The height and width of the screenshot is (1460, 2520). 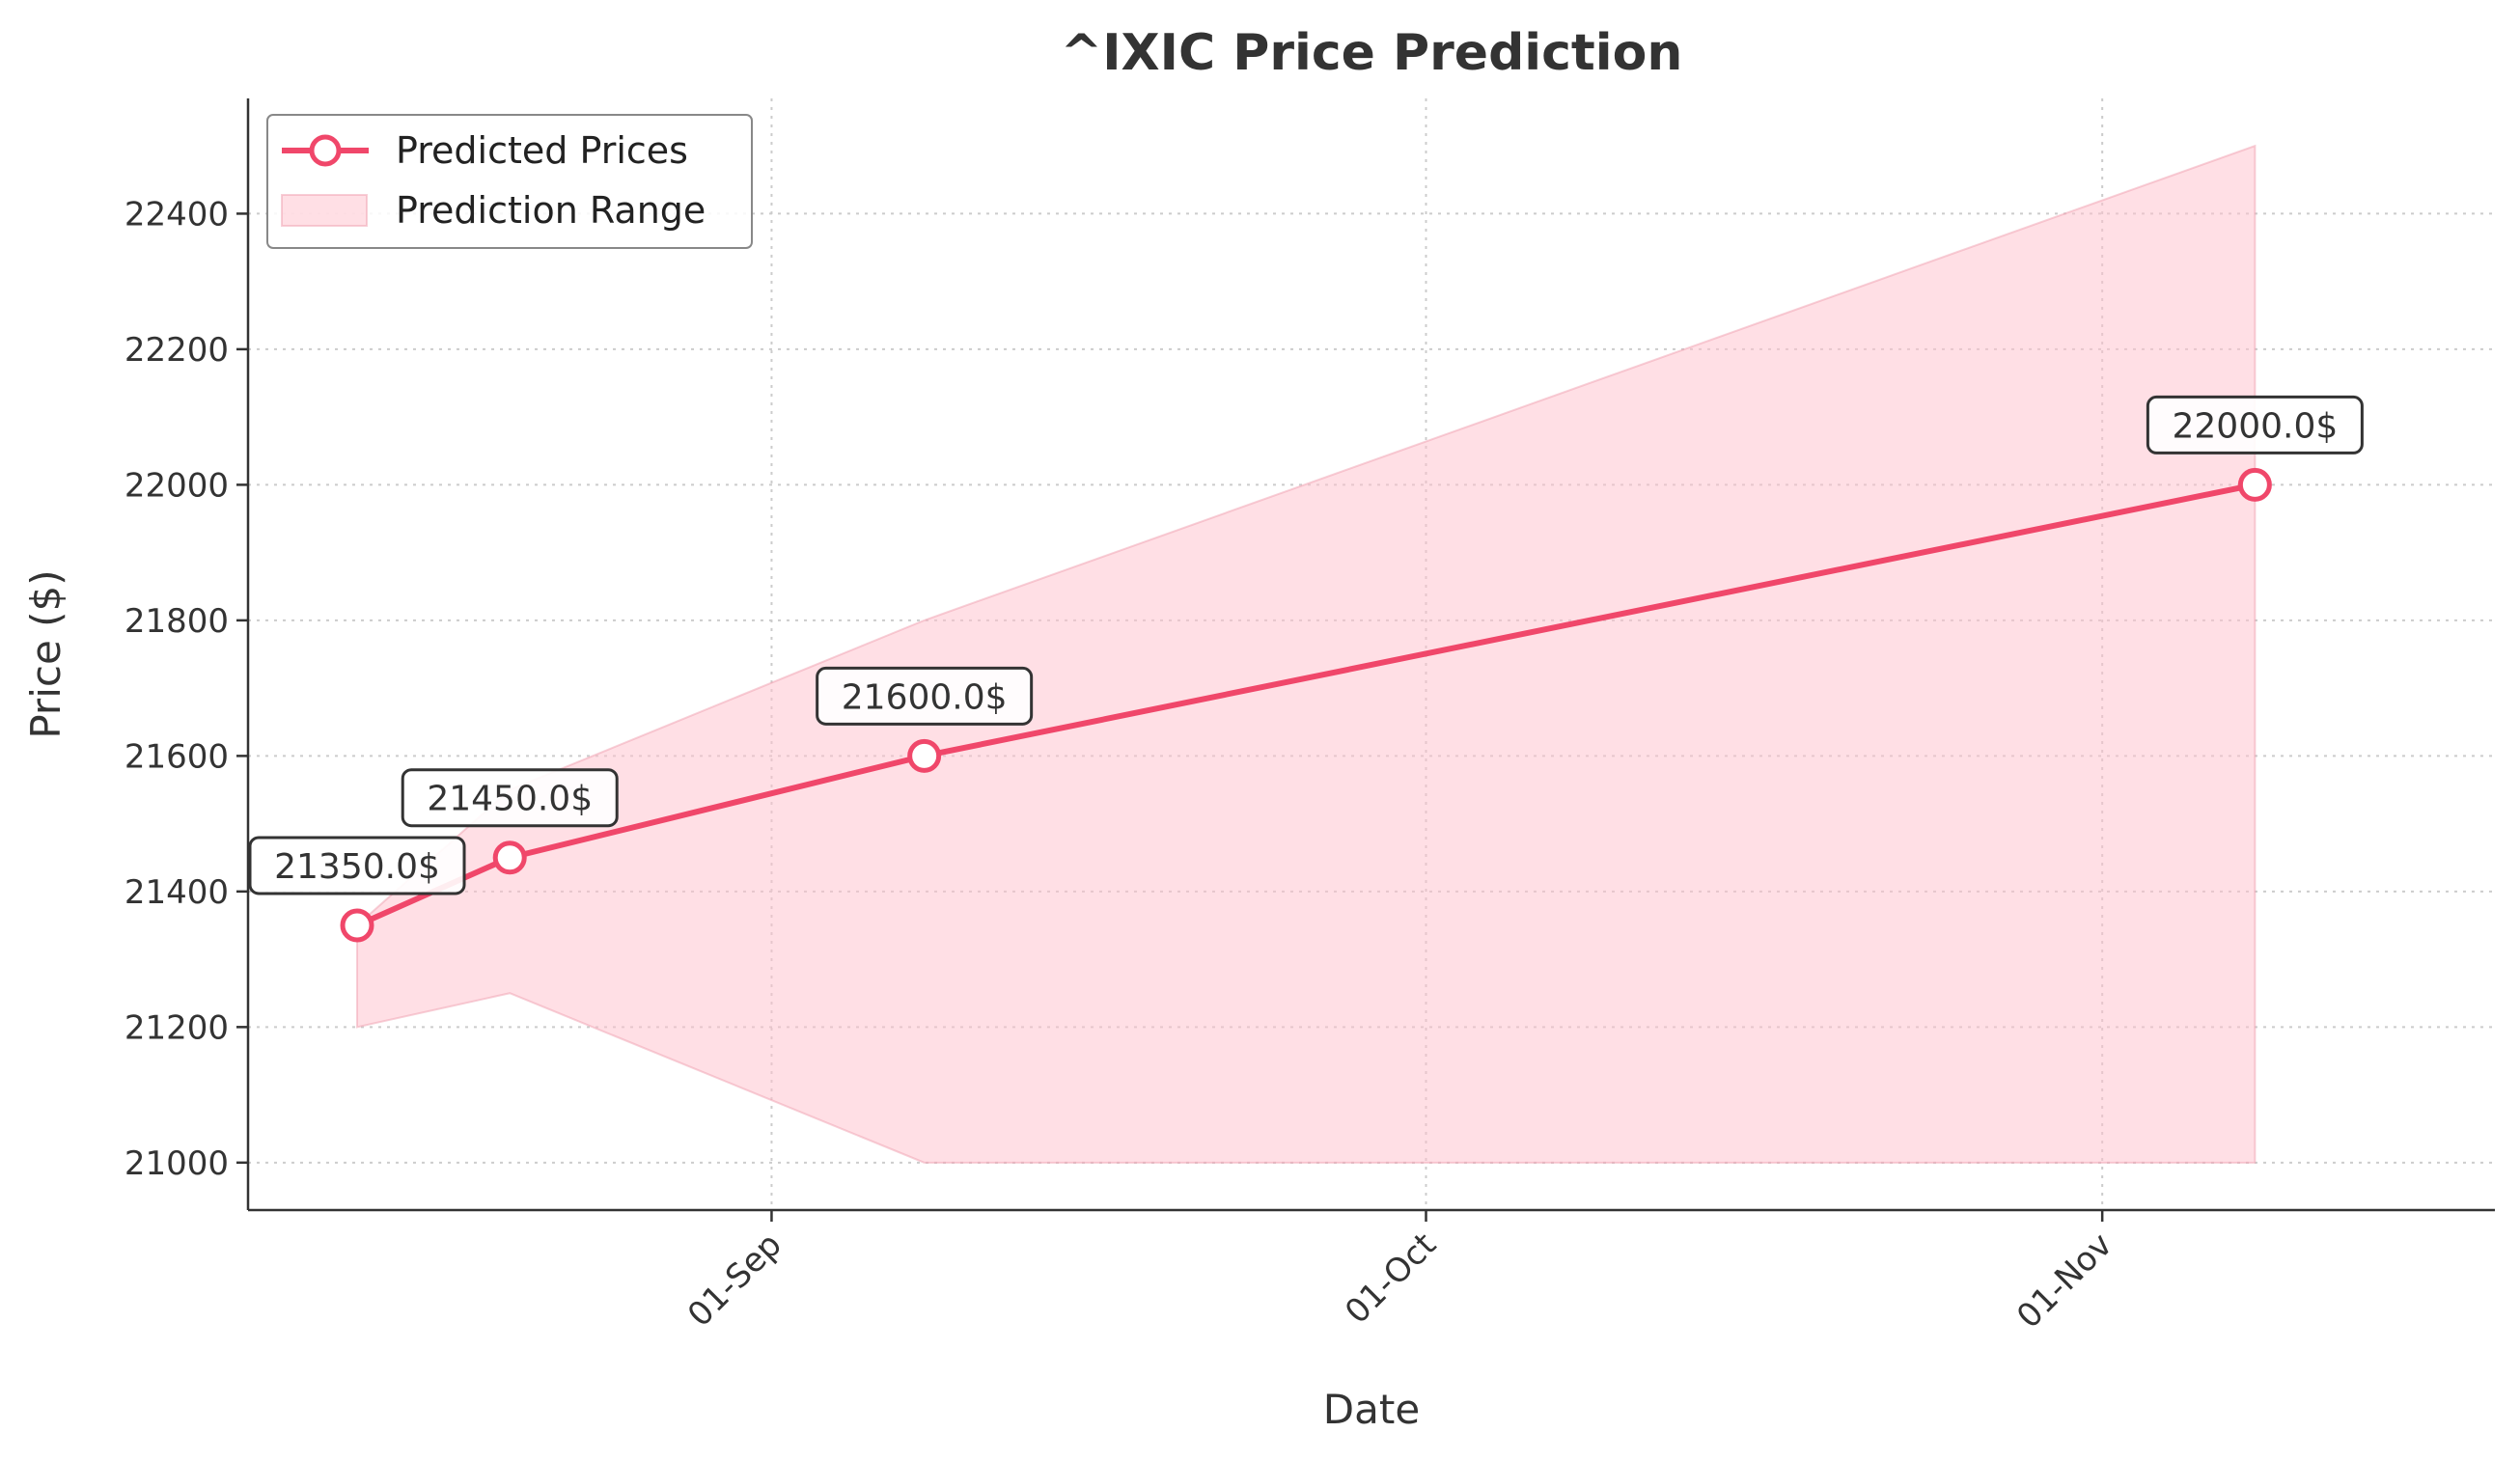 What do you see at coordinates (177, 621) in the screenshot?
I see `y-tick-label: 21800` at bounding box center [177, 621].